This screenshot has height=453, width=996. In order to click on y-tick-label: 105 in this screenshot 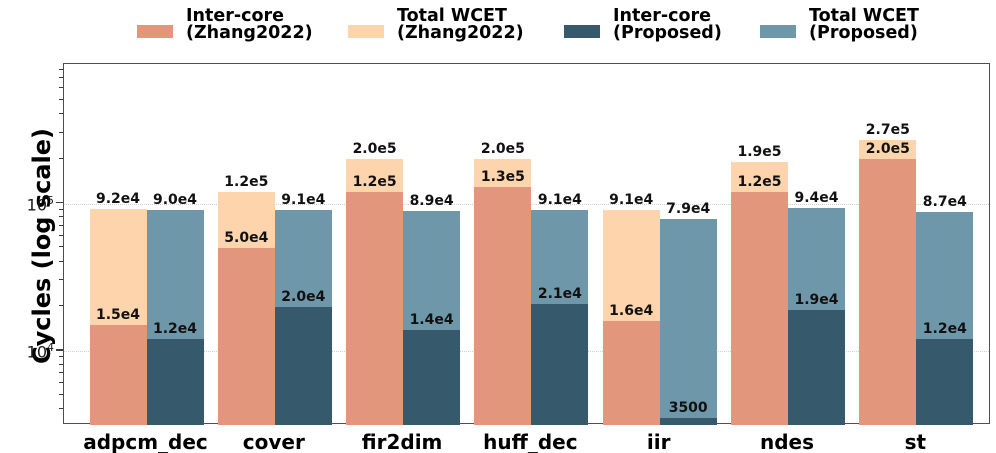, I will do `click(40, 203)`.